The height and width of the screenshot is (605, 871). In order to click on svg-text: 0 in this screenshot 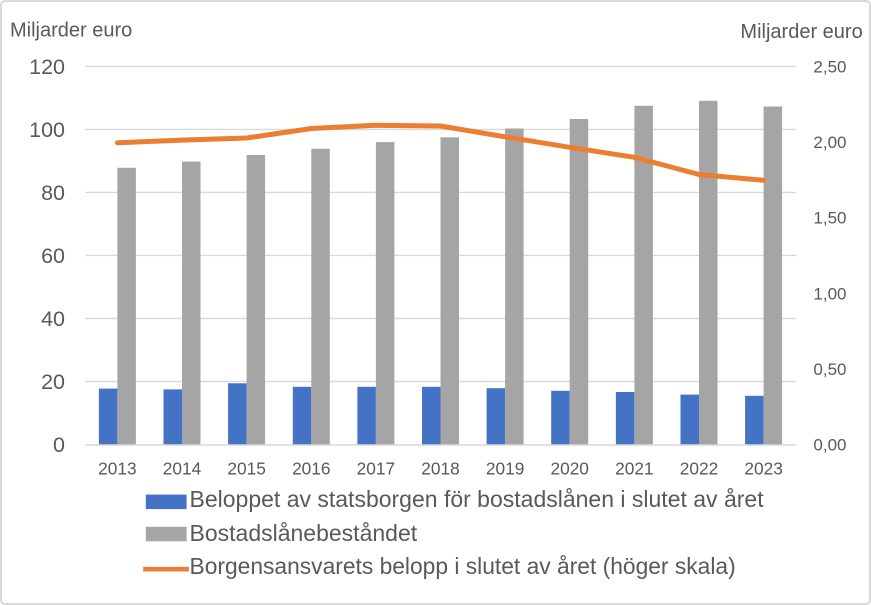, I will do `click(59, 445)`.